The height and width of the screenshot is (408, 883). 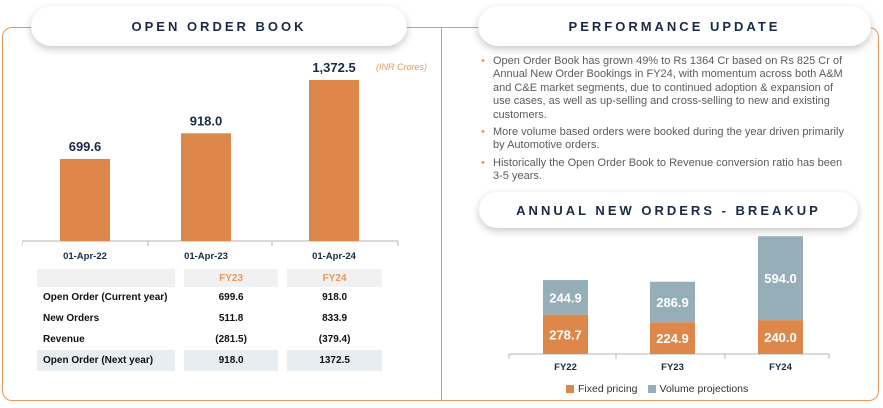 I want to click on category-label: 01-Apr-22, so click(x=85, y=256).